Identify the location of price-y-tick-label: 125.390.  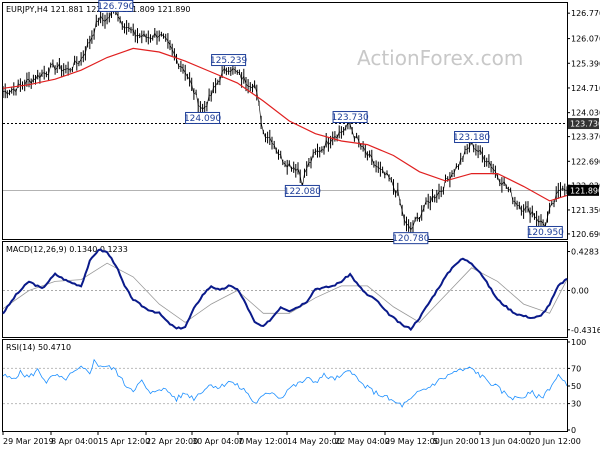
(585, 63).